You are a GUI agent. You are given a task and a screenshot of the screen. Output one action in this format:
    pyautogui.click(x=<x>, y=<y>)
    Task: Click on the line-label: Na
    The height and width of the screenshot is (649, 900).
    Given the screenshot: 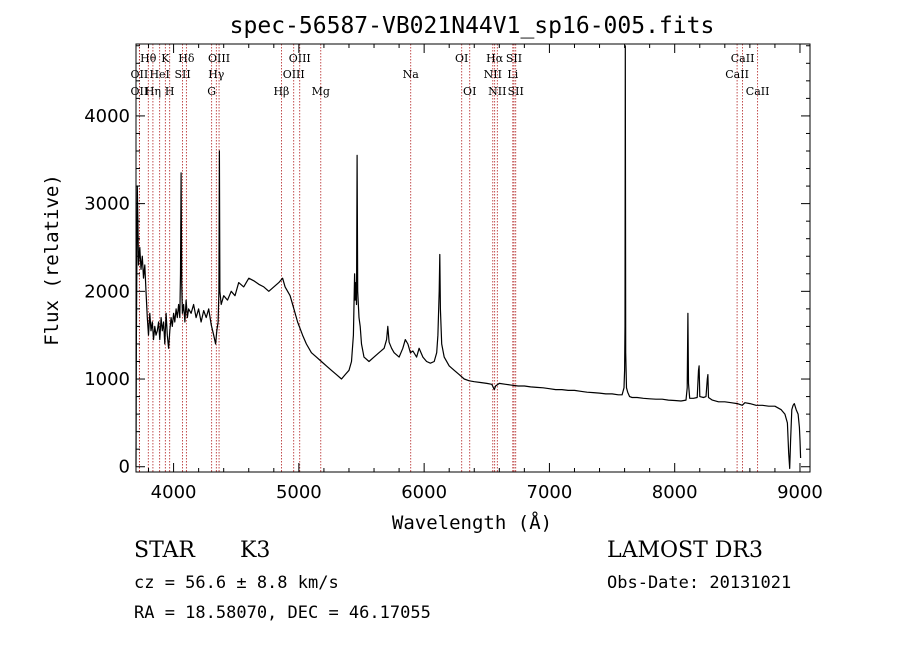 What is the action you would take?
    pyautogui.click(x=411, y=74)
    